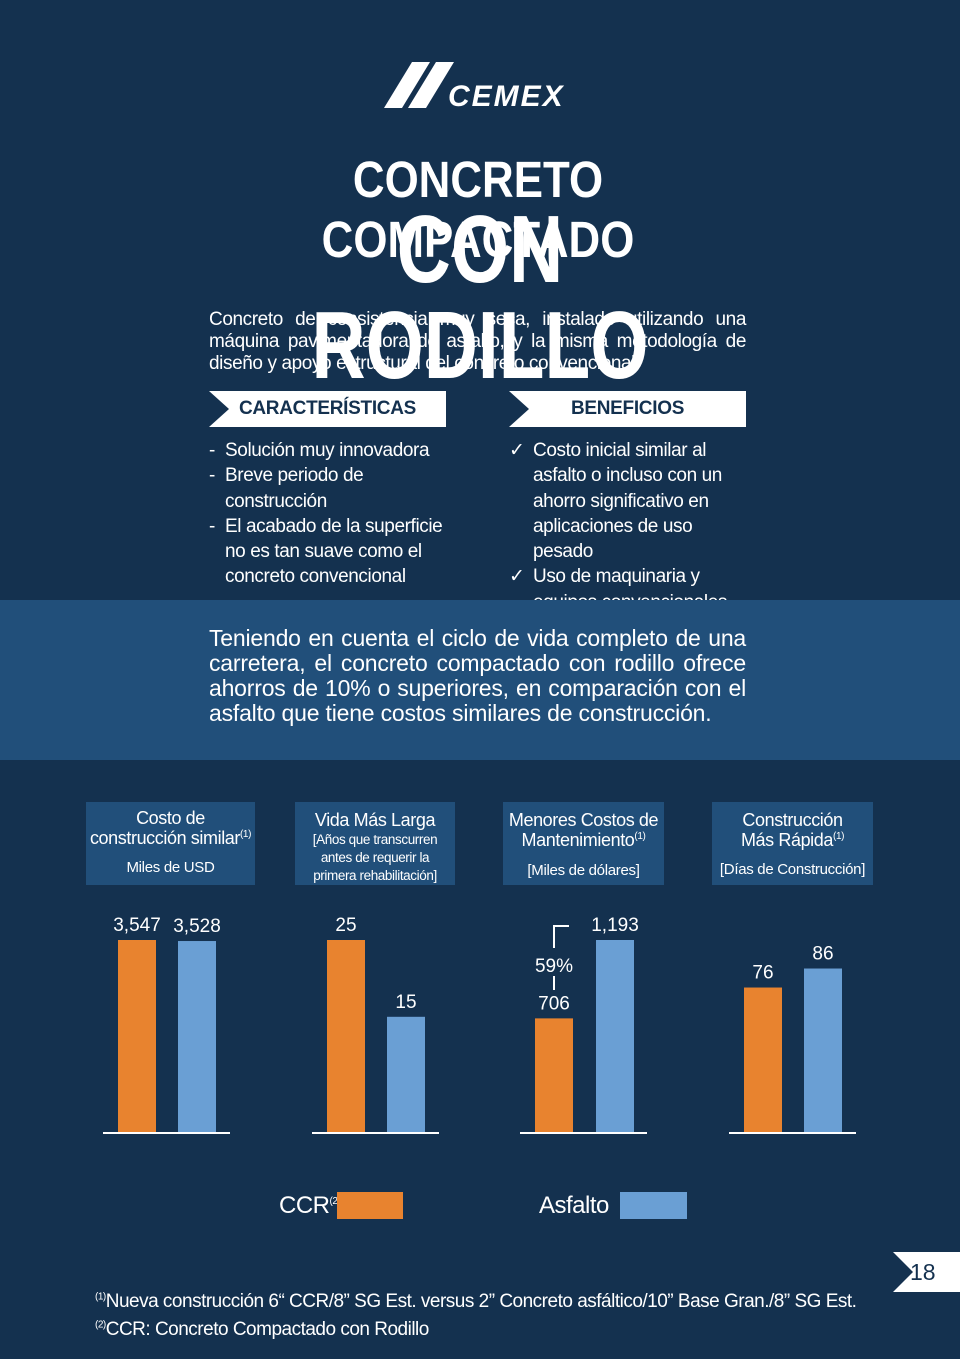 The image size is (960, 1359). Describe the element at coordinates (170, 828) in the screenshot. I see `chart-header-title: Costo de construcción similar(1)` at that location.